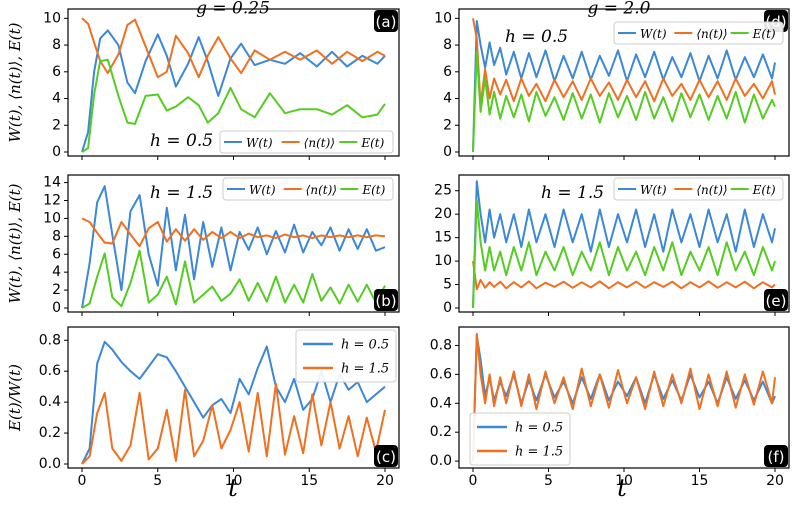 This screenshot has width=796, height=505. I want to click on legend-label-b-1: ⟨n(t)⟩, so click(321, 190).